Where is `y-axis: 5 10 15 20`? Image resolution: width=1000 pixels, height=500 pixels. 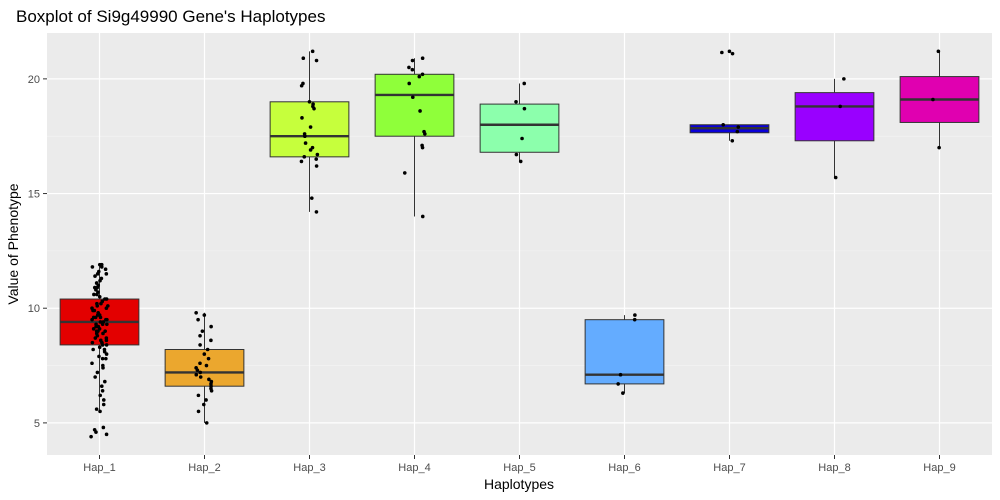 y-axis: 5 10 15 20 is located at coordinates (37, 252).